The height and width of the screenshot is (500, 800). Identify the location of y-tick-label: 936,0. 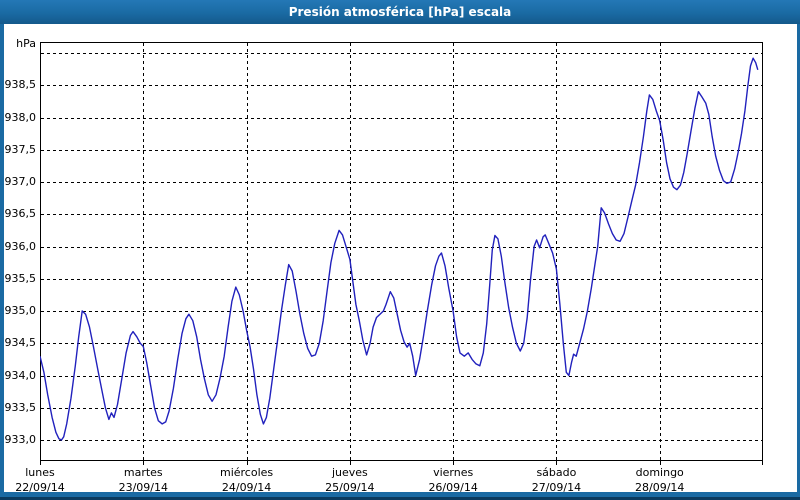
(20, 246).